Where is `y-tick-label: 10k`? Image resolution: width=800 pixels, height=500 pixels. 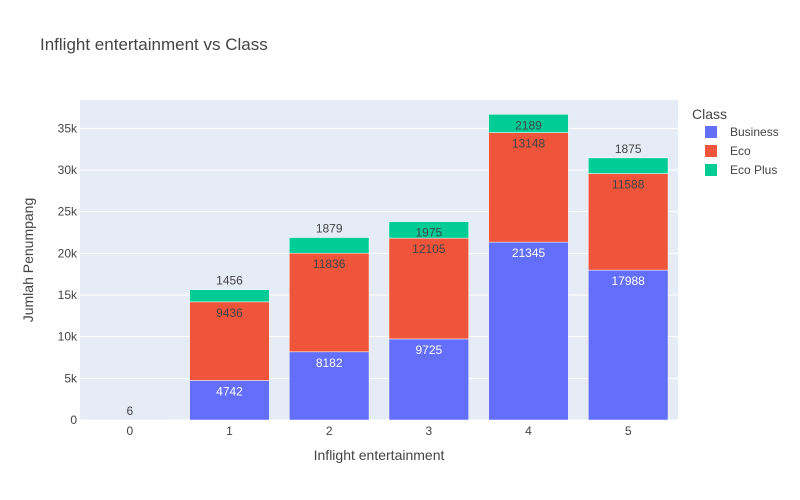 y-tick-label: 10k is located at coordinates (68, 337).